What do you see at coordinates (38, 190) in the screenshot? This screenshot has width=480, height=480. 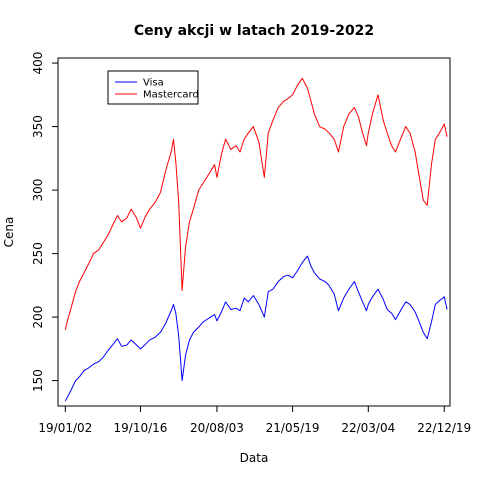 I see `y-tick-label: 300` at bounding box center [38, 190].